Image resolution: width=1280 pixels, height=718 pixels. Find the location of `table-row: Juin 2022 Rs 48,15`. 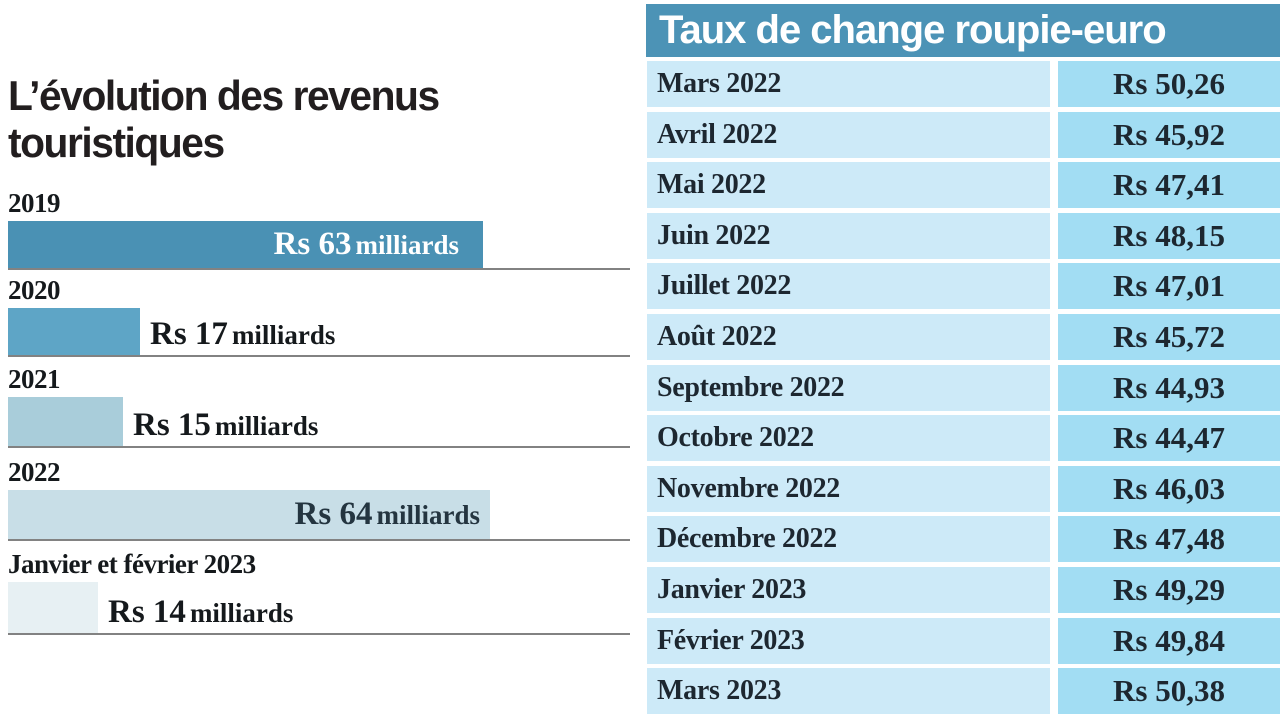

table-row: Juin 2022 Rs 48,15 is located at coordinates (963, 235).